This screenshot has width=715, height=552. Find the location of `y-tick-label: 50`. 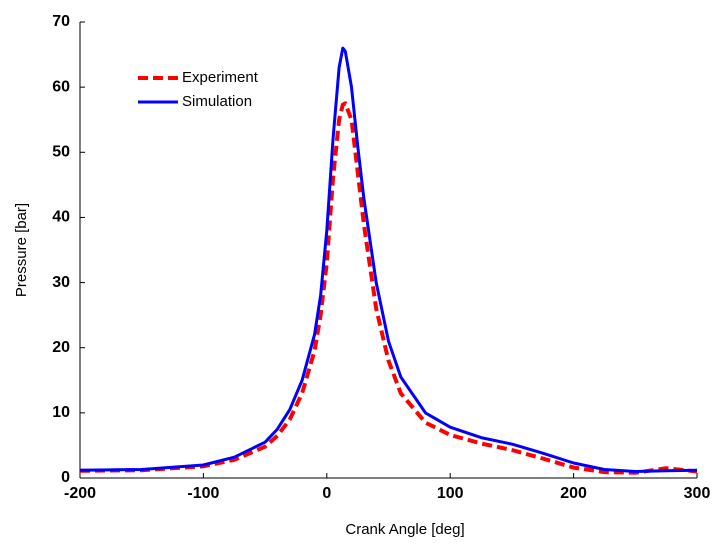

y-tick-label: 50 is located at coordinates (61, 152).